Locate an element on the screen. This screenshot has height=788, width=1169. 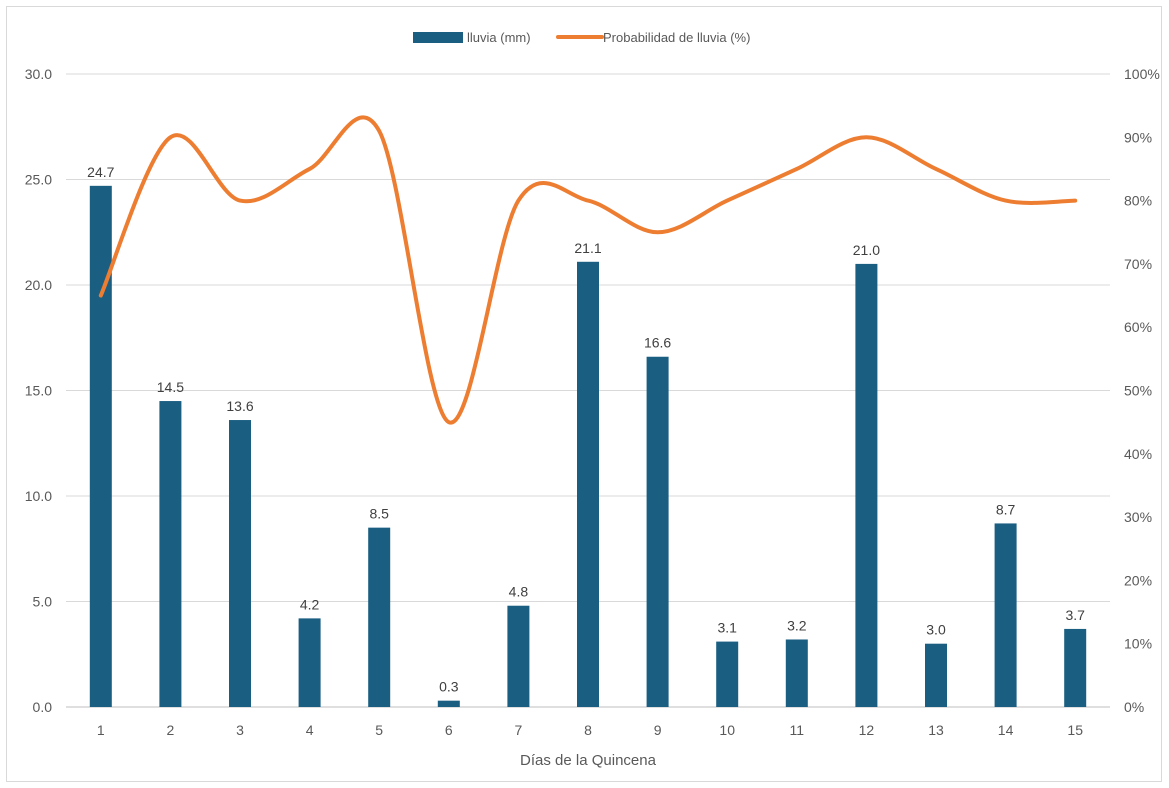
bar-data-label: 3.0 is located at coordinates (936, 630).